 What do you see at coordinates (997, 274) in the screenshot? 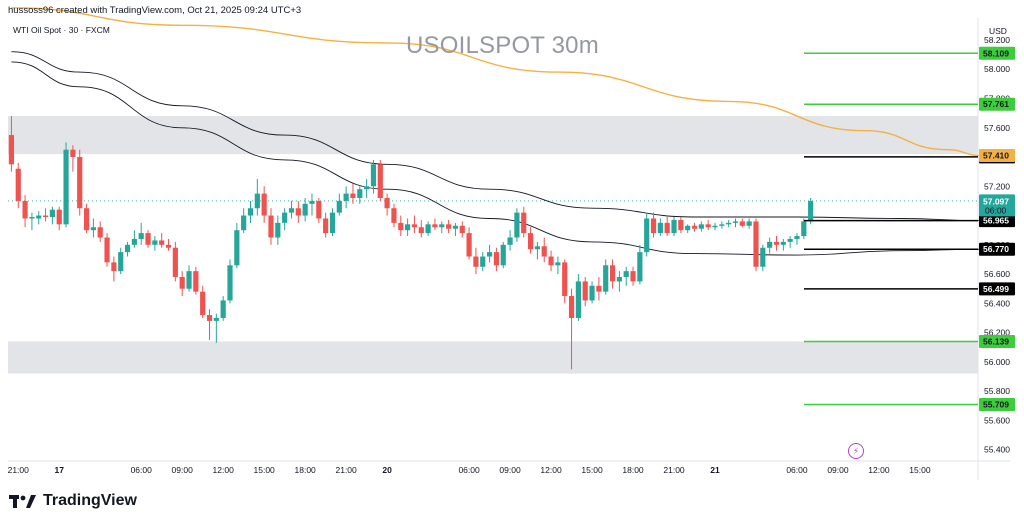
I see `y-tick-label: 56.600` at bounding box center [997, 274].